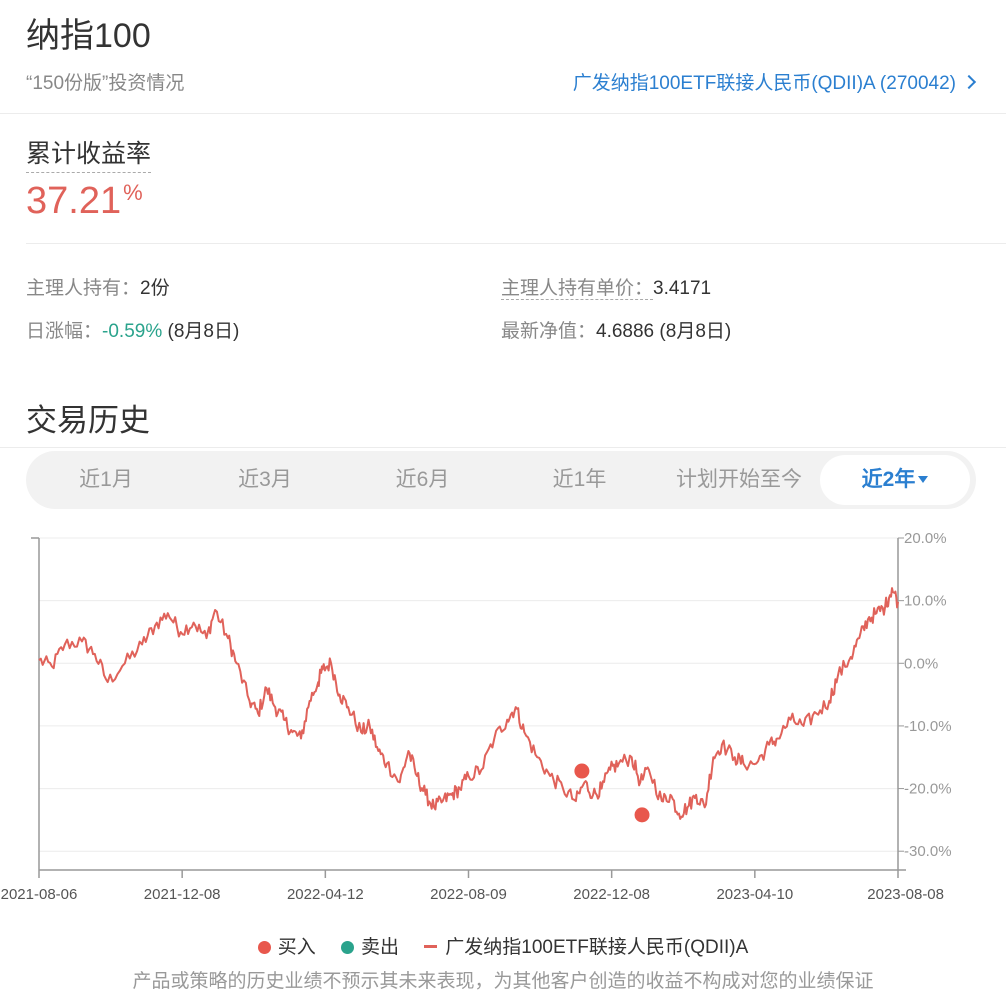  I want to click on chart-legend: 买入 卖出 广发纳指100ETF联接人民币(QDII)A, so click(503, 945).